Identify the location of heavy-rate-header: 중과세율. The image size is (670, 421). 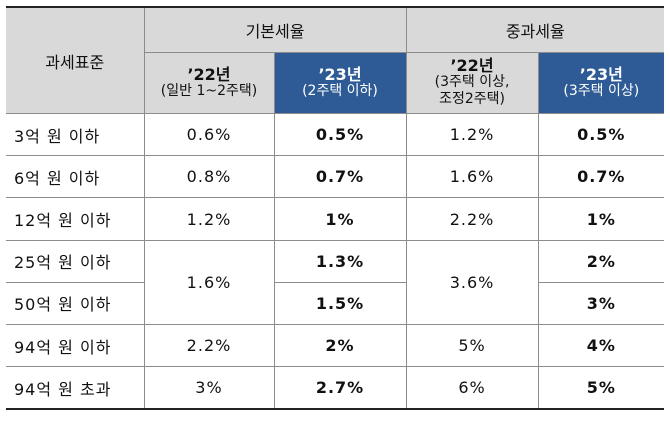
(535, 29).